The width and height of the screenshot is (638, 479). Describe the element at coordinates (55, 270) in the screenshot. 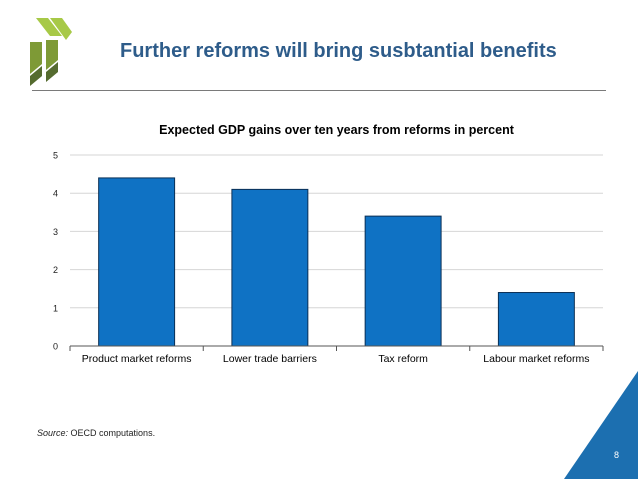

I see `y-tick-label: 2` at that location.